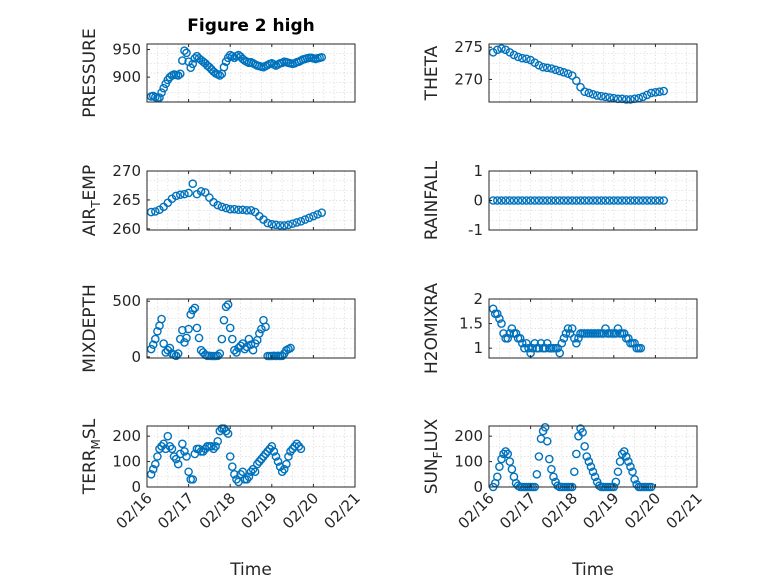 The width and height of the screenshot is (778, 583). I want to click on y-tick-label: 0, so click(136, 357).